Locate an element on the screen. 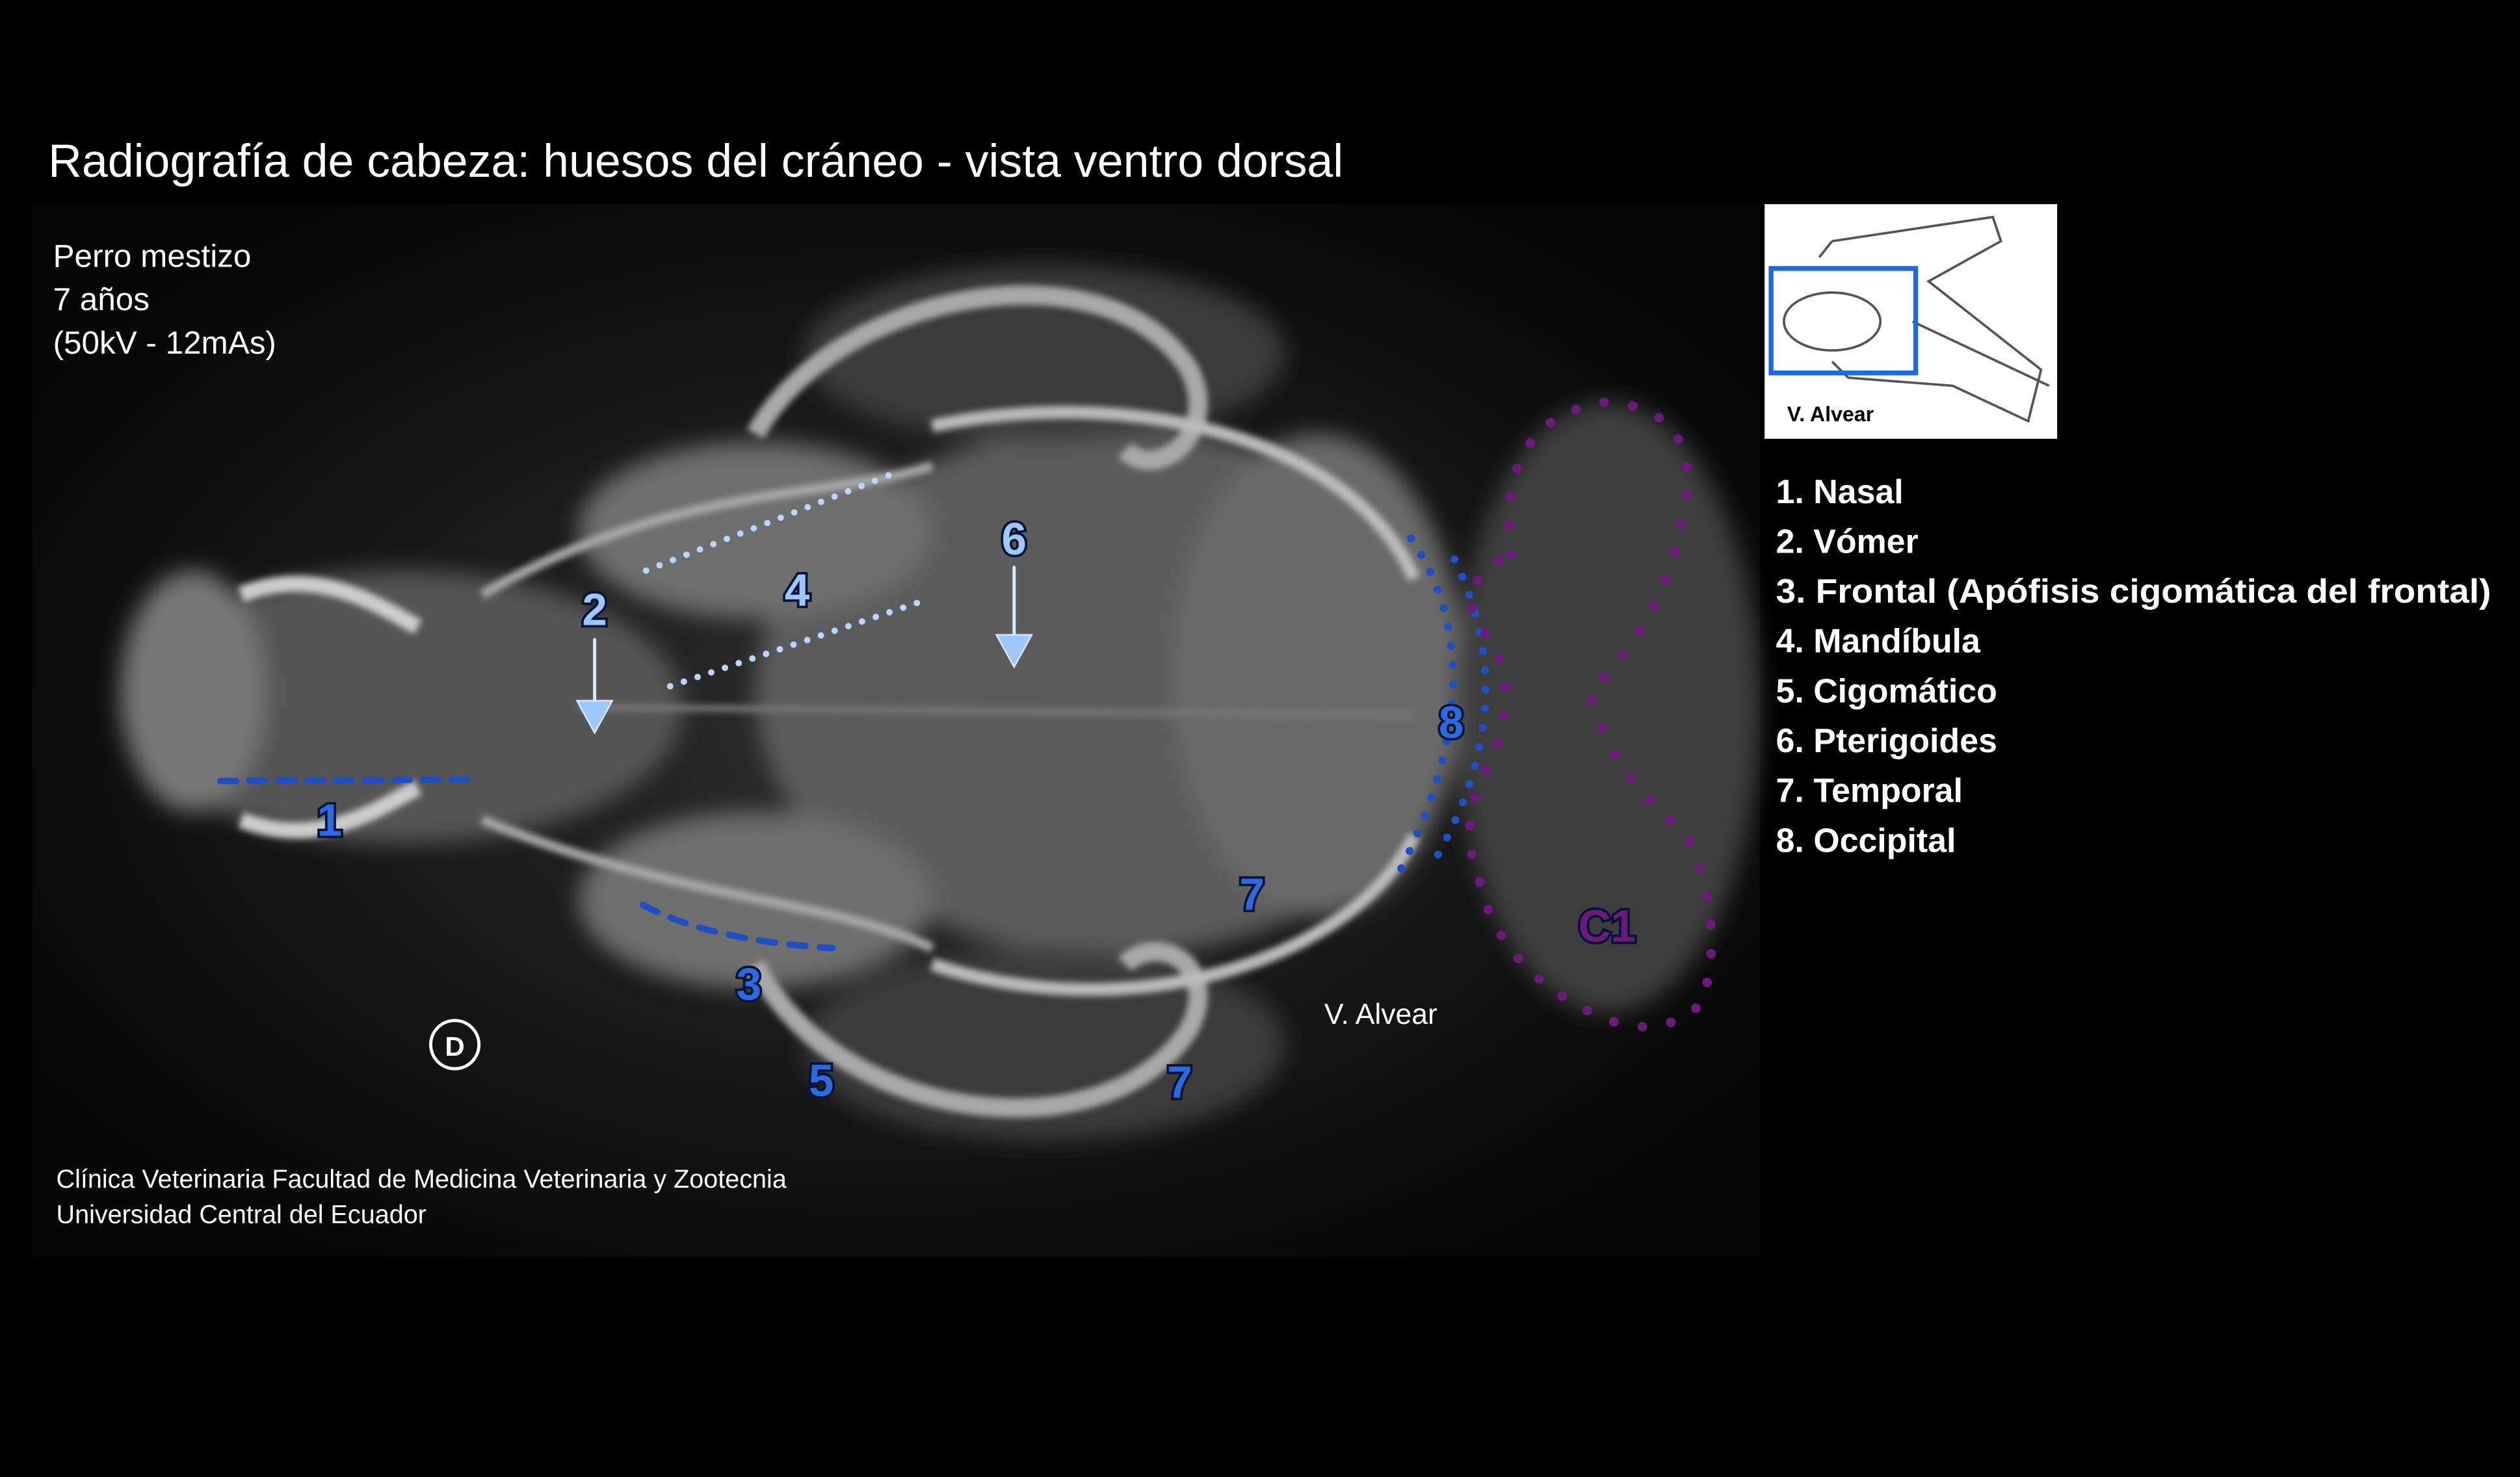 Image resolution: width=2520 pixels, height=1477 pixels. marker: C1 is located at coordinates (1607, 926).